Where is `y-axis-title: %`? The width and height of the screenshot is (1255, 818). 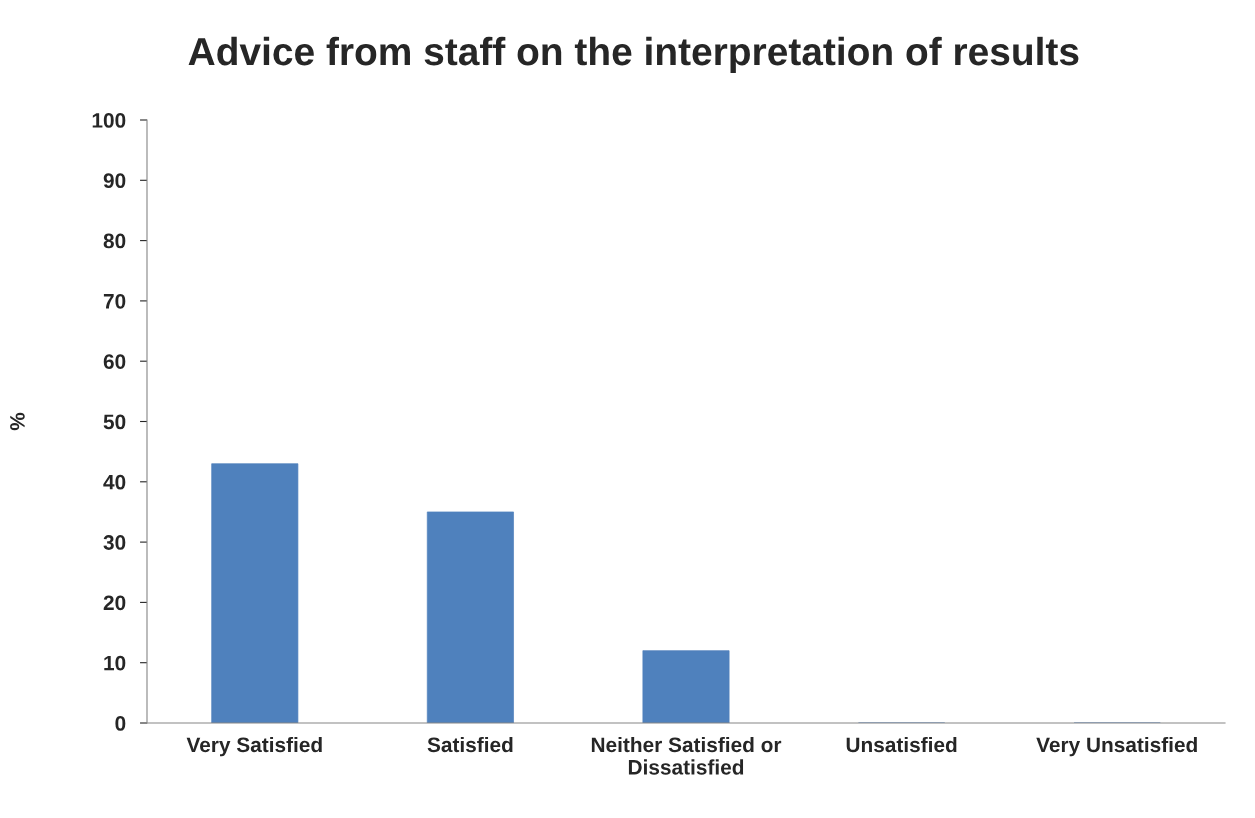 y-axis-title: % is located at coordinates (17, 421).